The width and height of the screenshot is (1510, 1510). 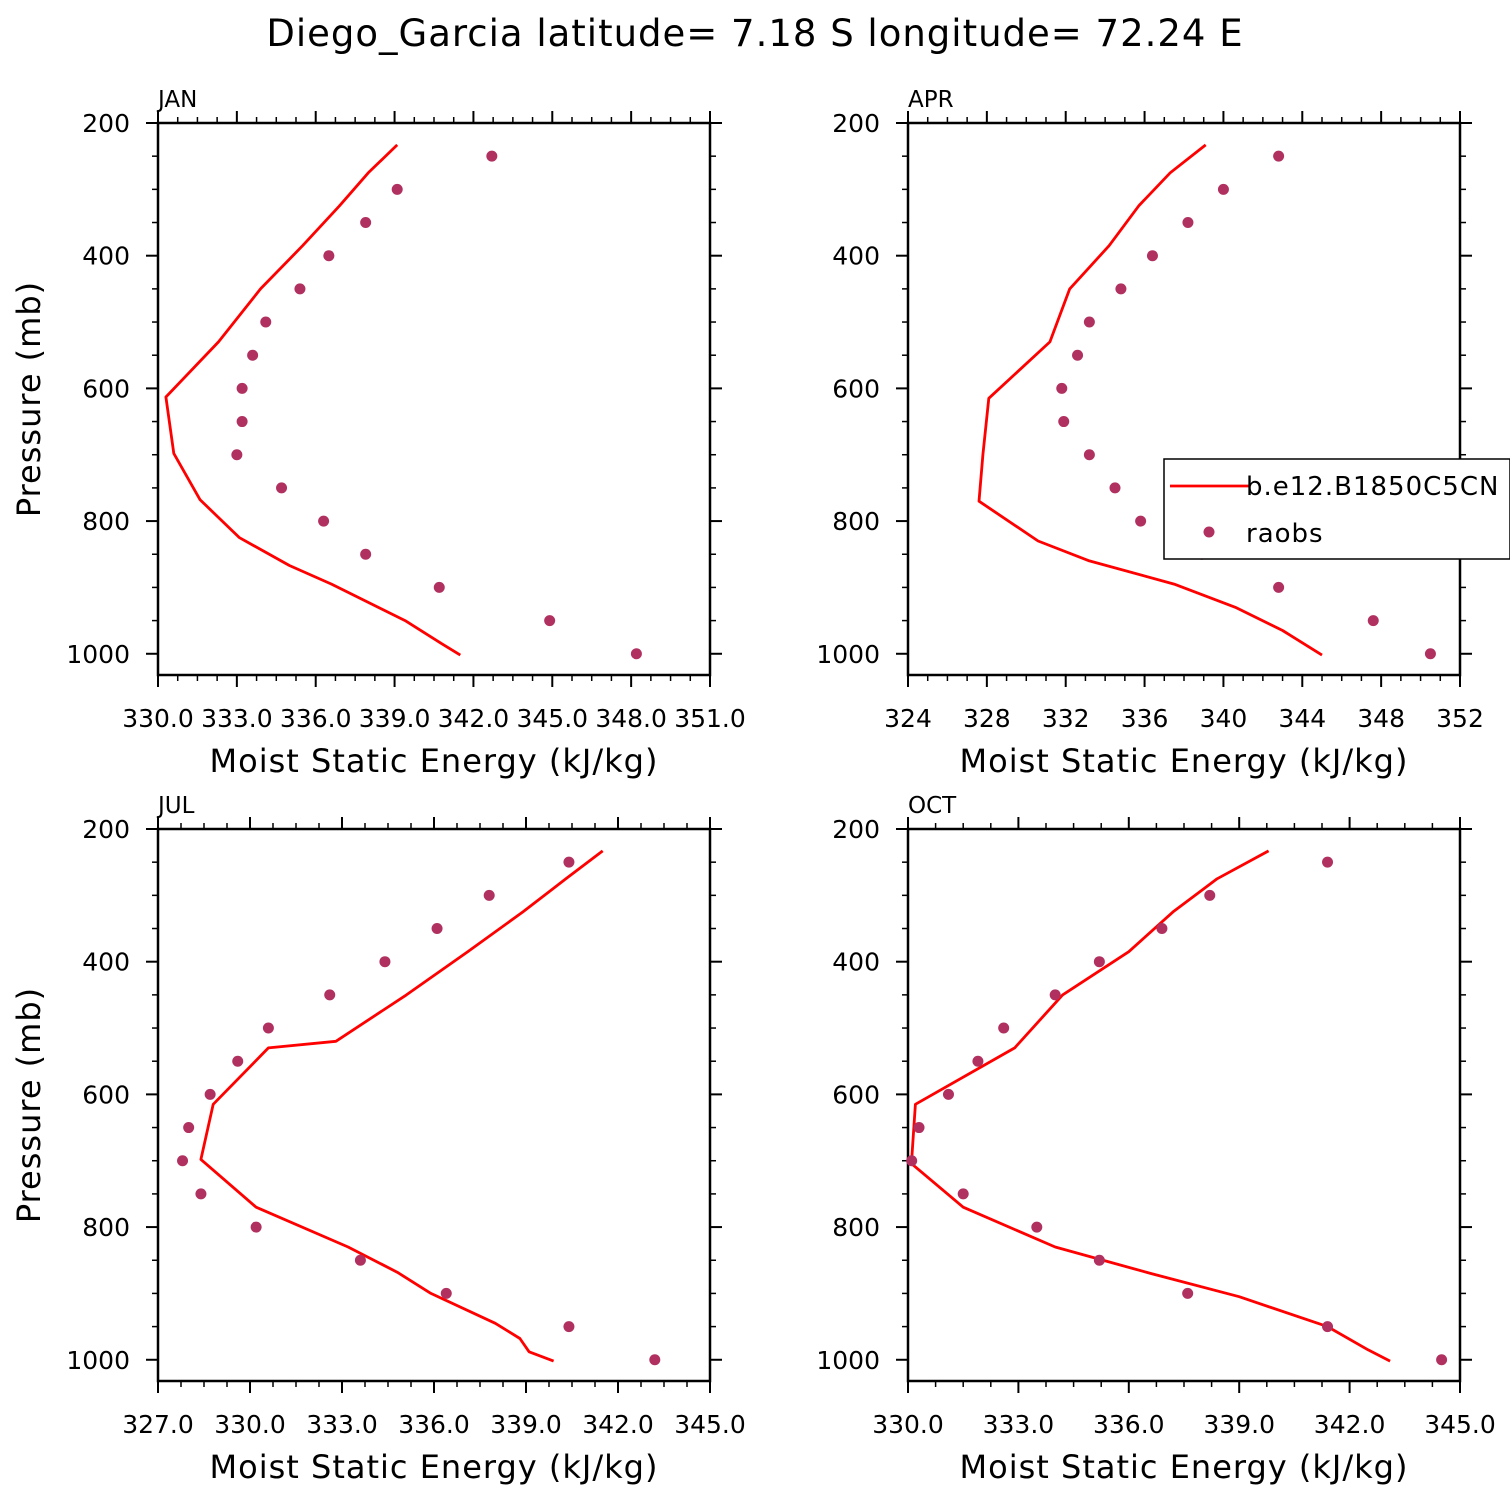 I want to click on x-tick-label: 348, so click(x=1381, y=718).